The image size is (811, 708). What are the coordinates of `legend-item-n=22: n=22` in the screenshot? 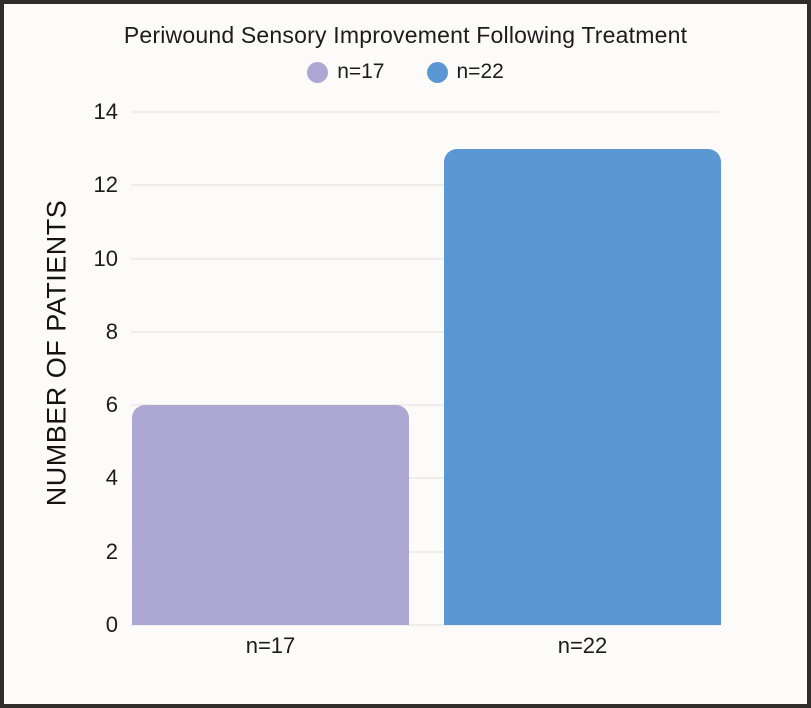 It's located at (465, 72).